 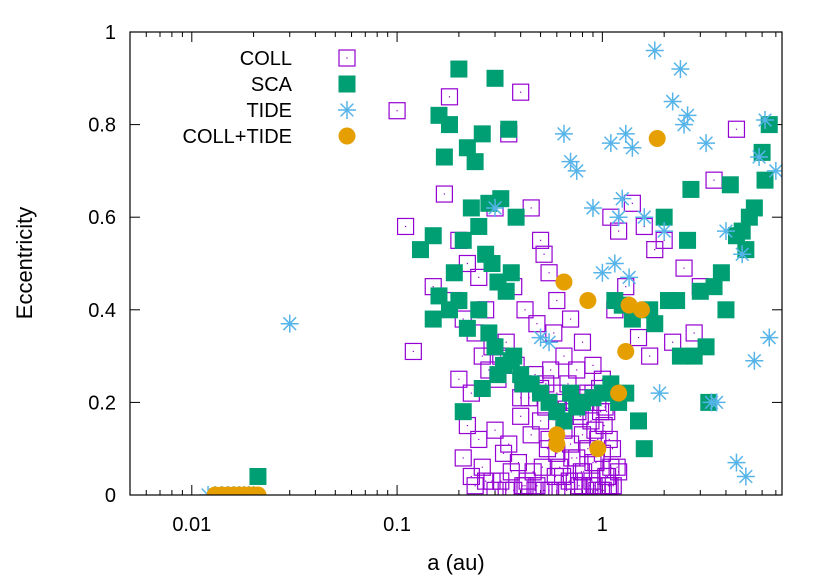 What do you see at coordinates (102, 218) in the screenshot?
I see `y-tick-label: 0.6` at bounding box center [102, 218].